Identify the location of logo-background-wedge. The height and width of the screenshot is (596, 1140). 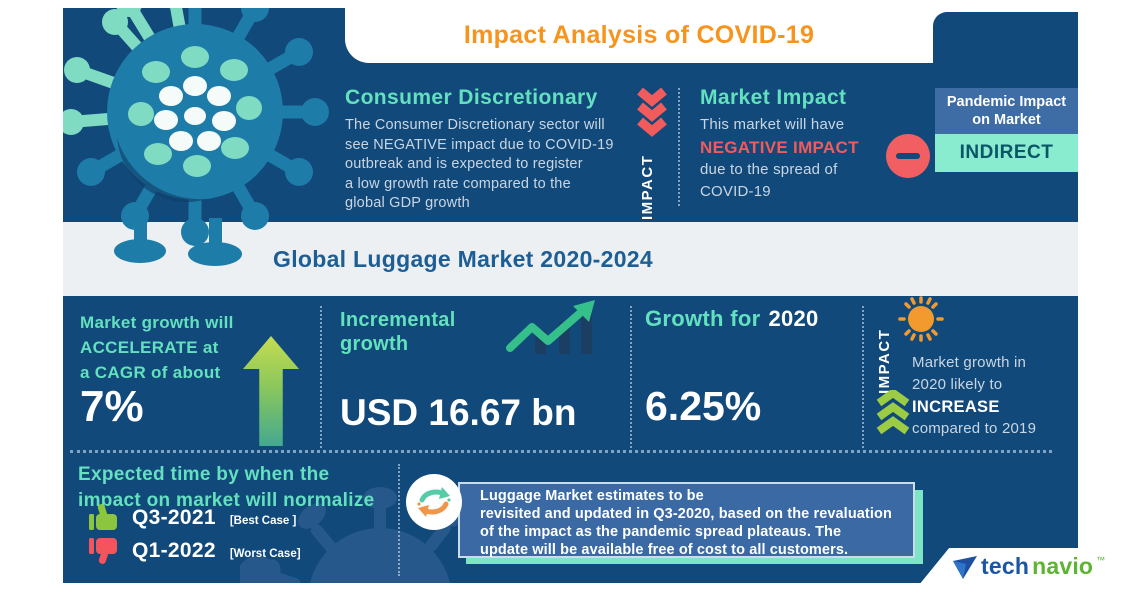
(1025, 572).